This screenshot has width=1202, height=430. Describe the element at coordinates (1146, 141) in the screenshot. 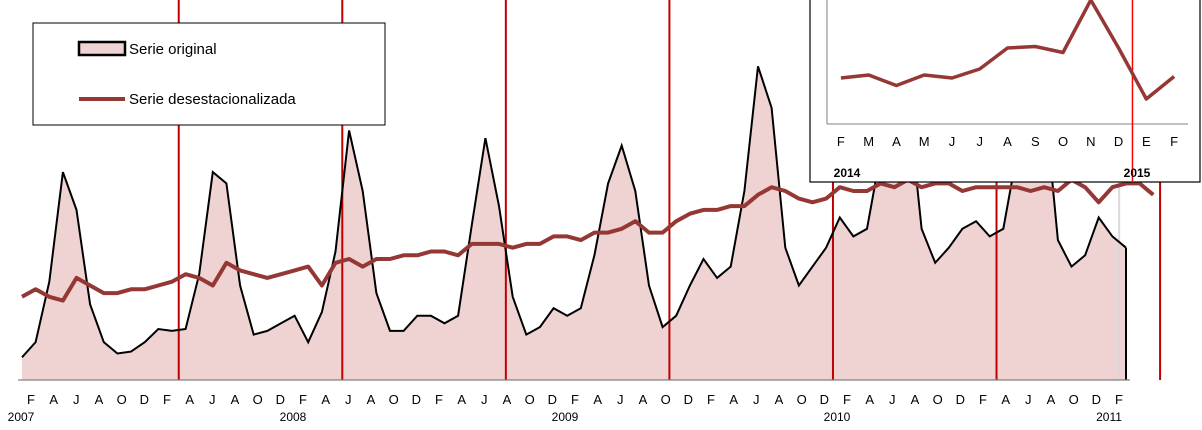

I see `inset-x-tick-label: E` at that location.